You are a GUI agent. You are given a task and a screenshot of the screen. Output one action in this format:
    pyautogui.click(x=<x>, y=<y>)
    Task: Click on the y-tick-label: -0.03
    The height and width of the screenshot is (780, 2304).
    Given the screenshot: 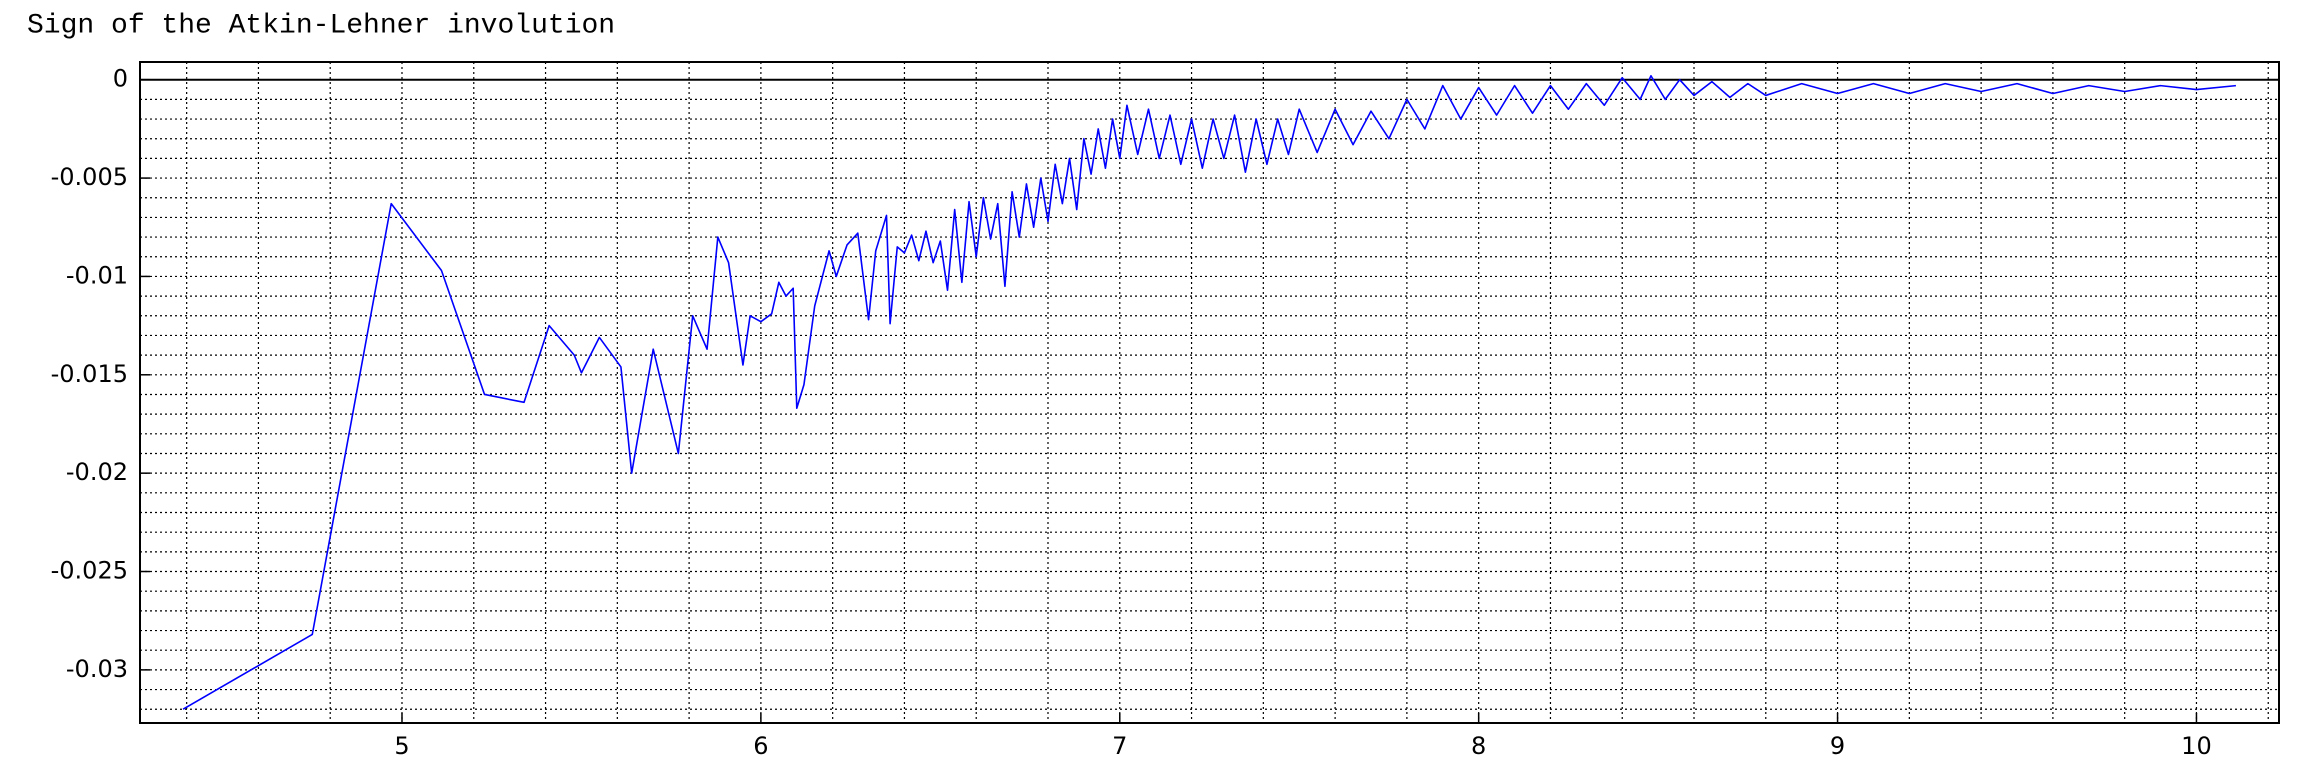 What is the action you would take?
    pyautogui.click(x=97, y=669)
    